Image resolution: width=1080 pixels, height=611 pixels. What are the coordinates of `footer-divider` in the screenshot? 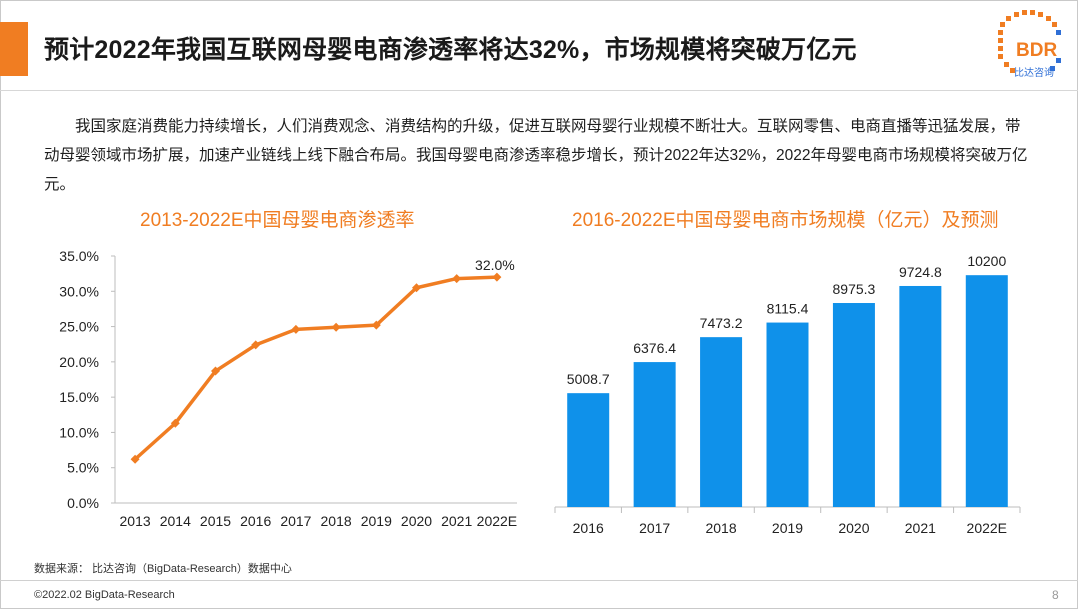 It's located at (539, 580).